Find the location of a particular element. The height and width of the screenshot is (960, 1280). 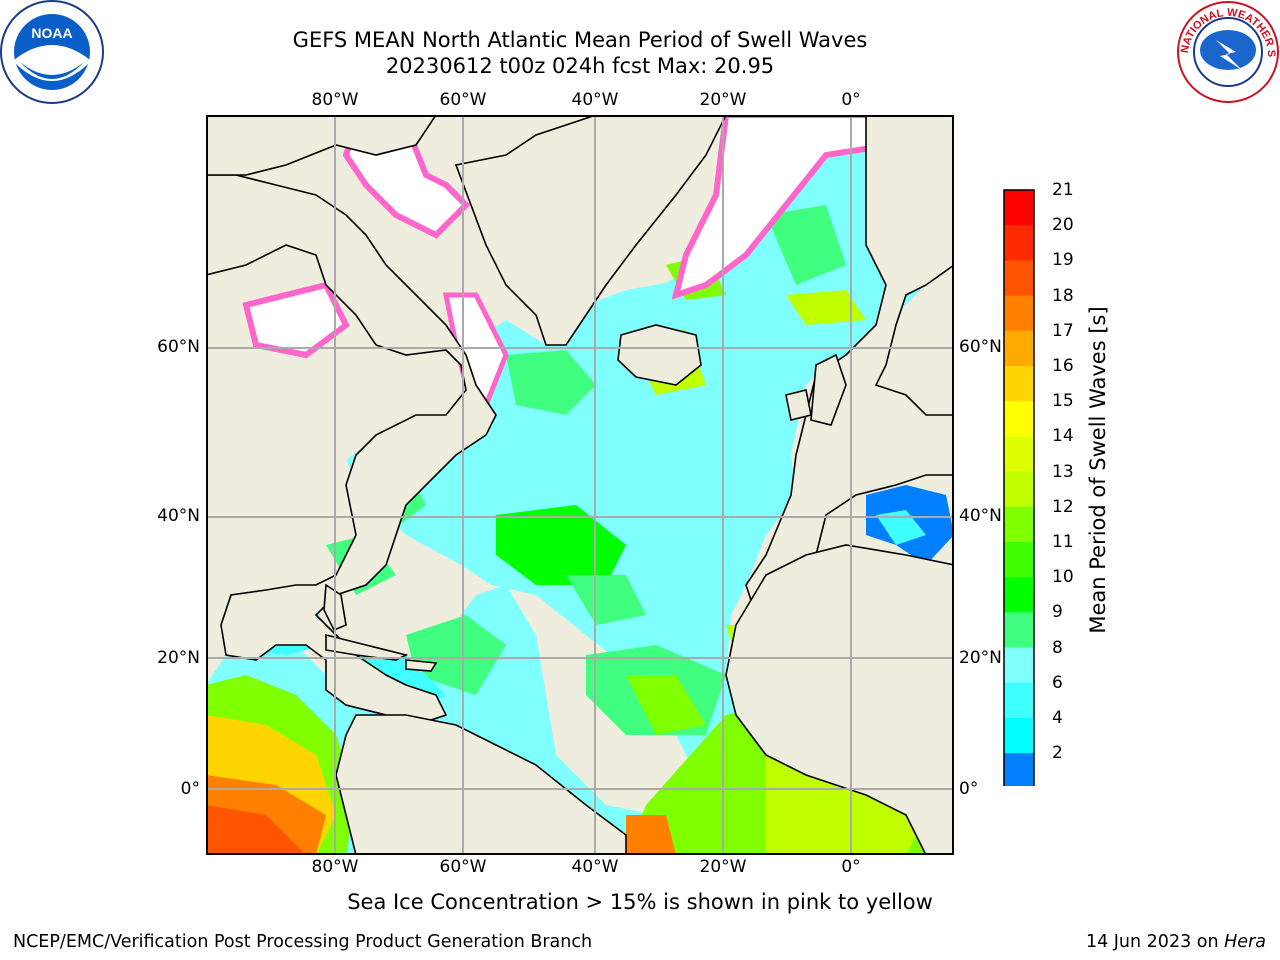

colorbar-tick-label: 14 is located at coordinates (1063, 436).